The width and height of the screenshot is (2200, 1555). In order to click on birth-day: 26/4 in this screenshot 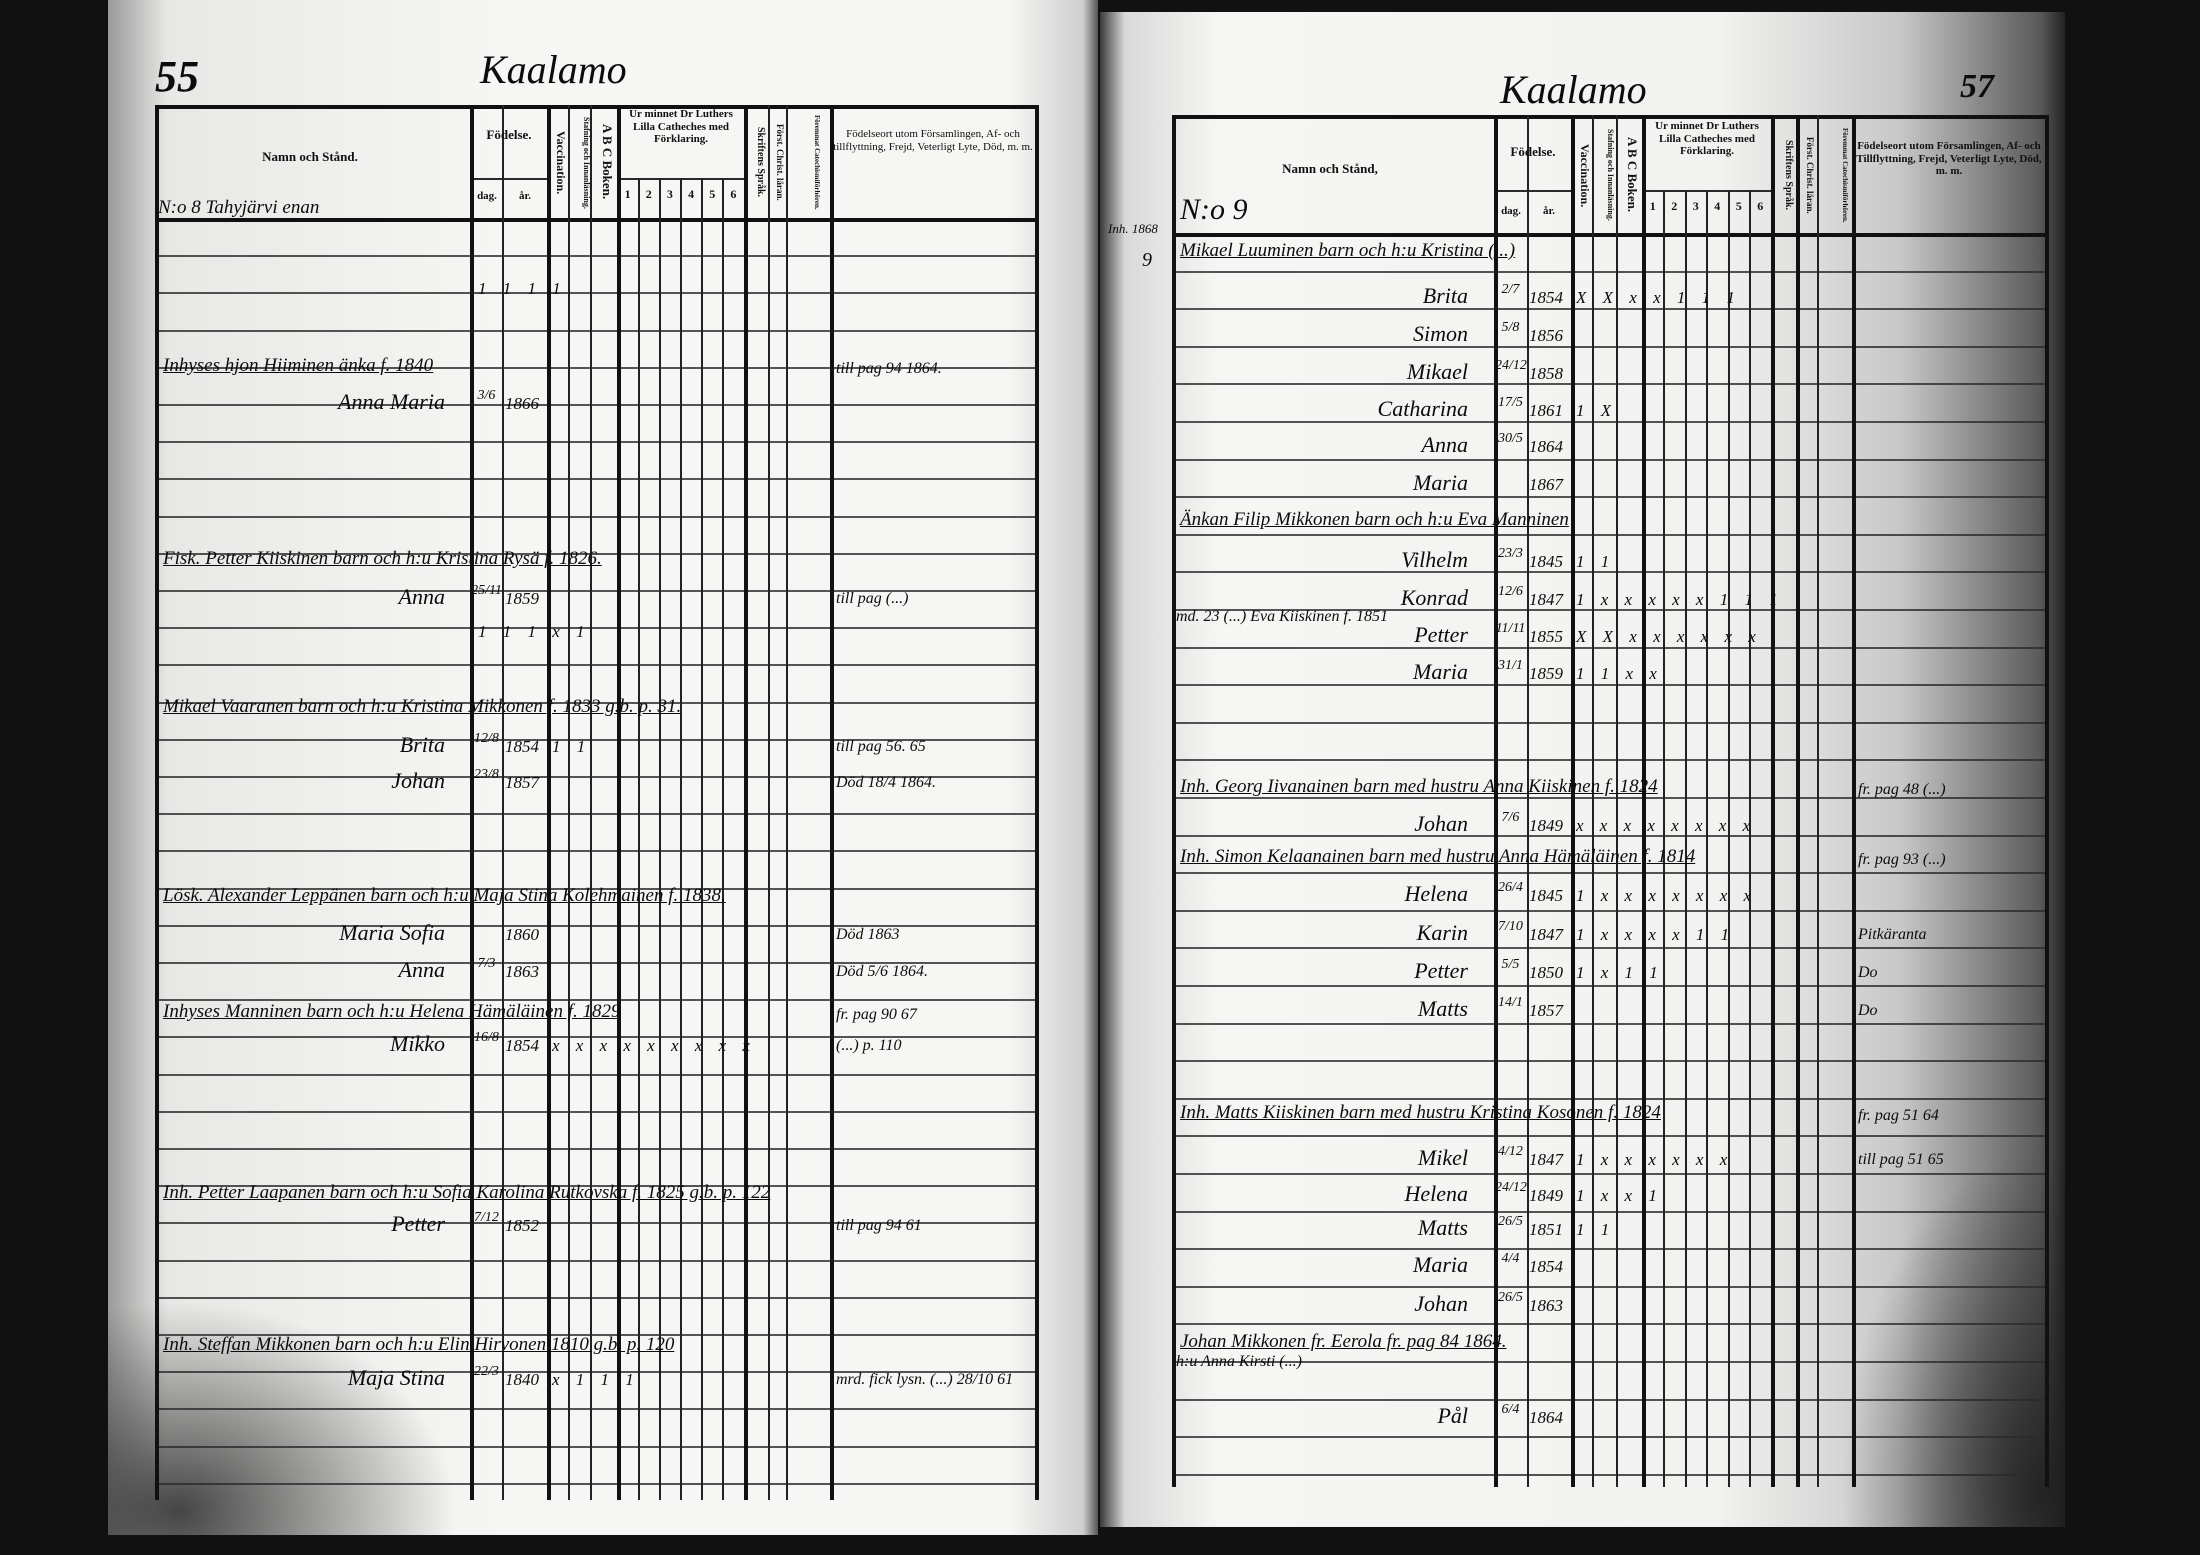, I will do `click(1510, 887)`.